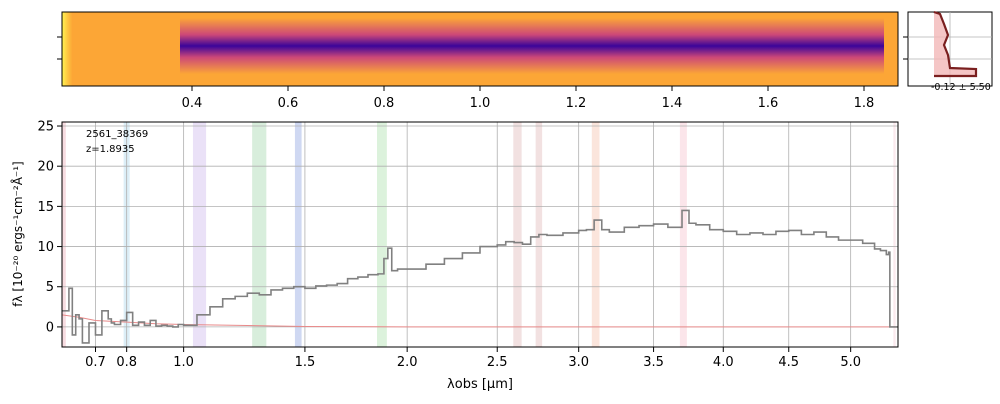 The height and width of the screenshot is (404, 1000). Describe the element at coordinates (110, 149) in the screenshot. I see `redshift-label: z=1.8935` at that location.